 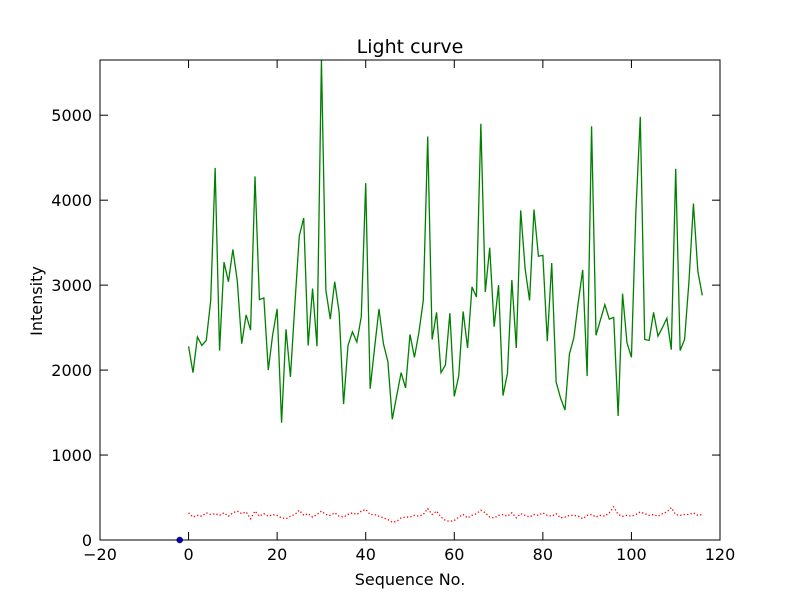 What do you see at coordinates (631, 554) in the screenshot?
I see `x-tick-label: 100` at bounding box center [631, 554].